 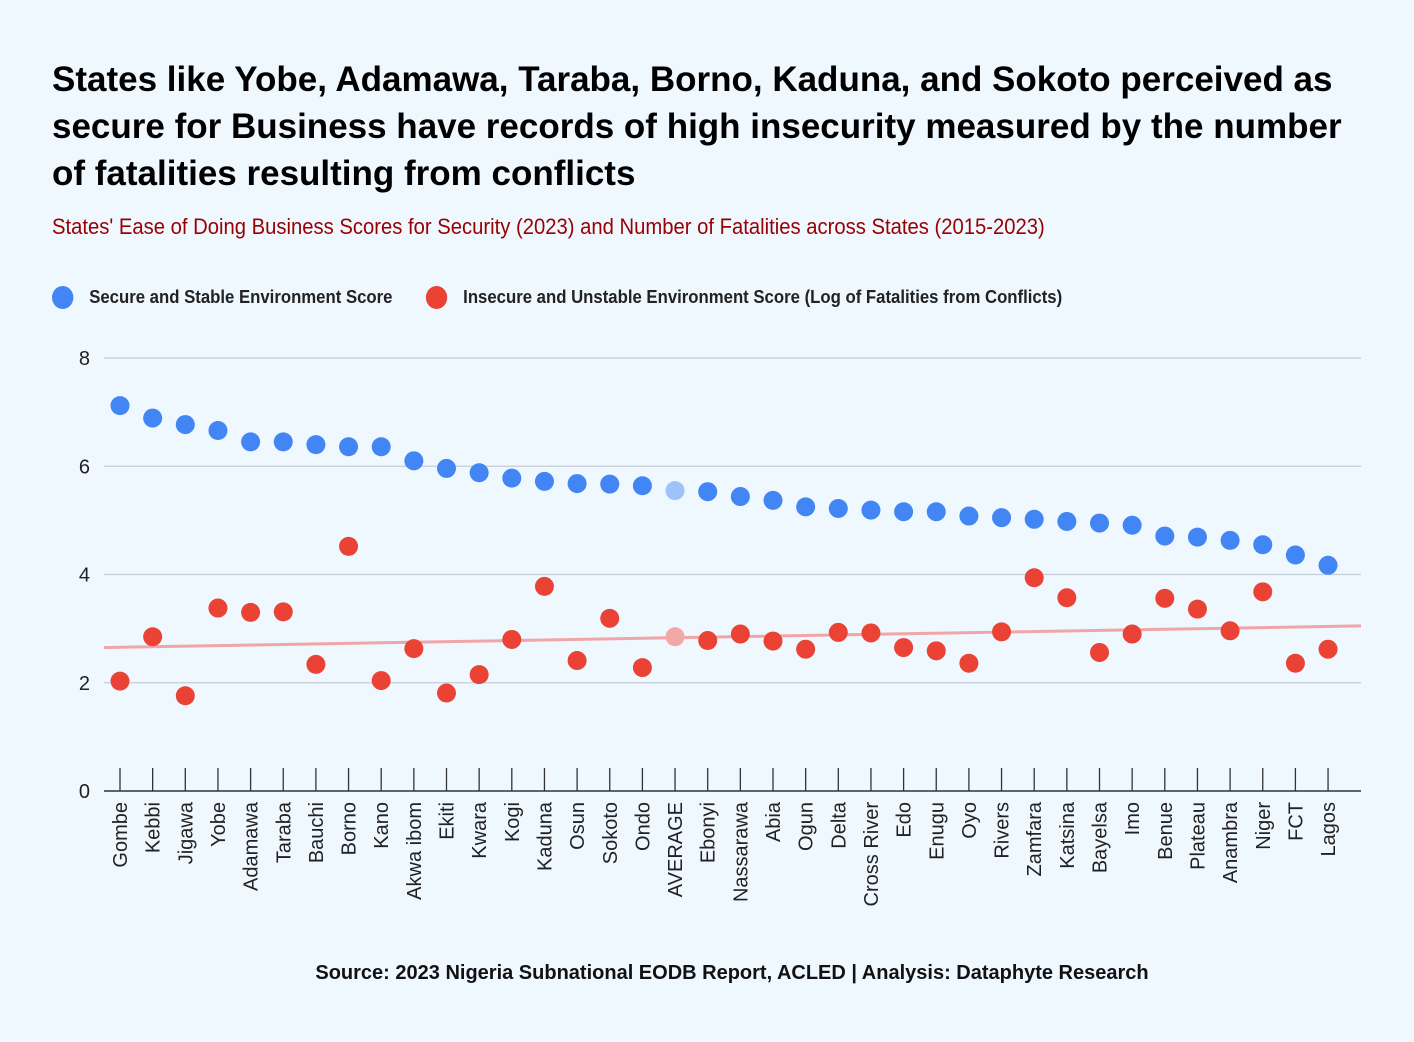 What do you see at coordinates (1166, 831) in the screenshot?
I see `x-tick-label: Benue` at bounding box center [1166, 831].